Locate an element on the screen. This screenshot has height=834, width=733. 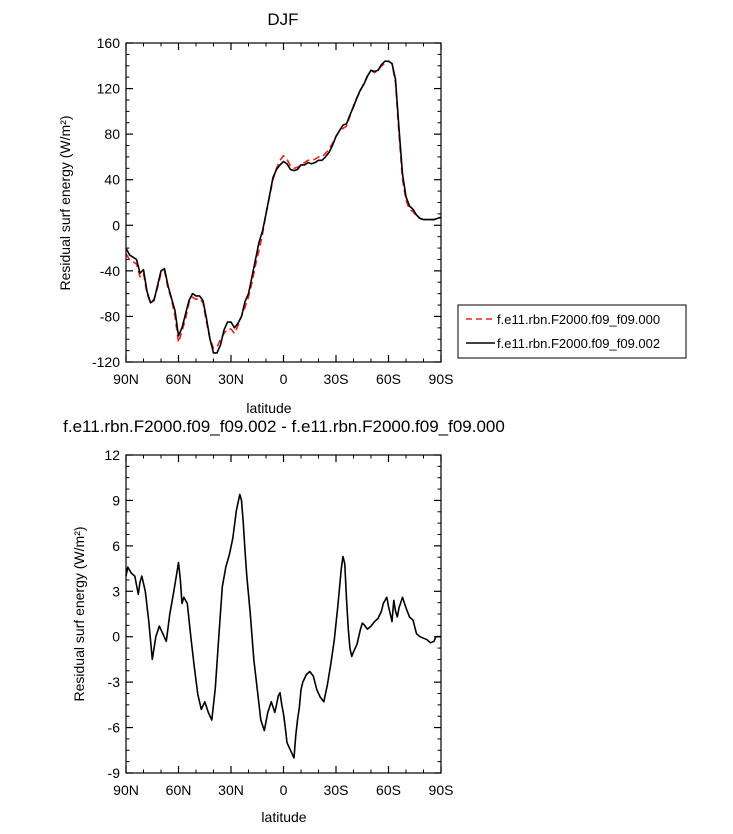
legend-label-series-002: f.e11.rbn.F2000.f09_f09.002 is located at coordinates (578, 343).